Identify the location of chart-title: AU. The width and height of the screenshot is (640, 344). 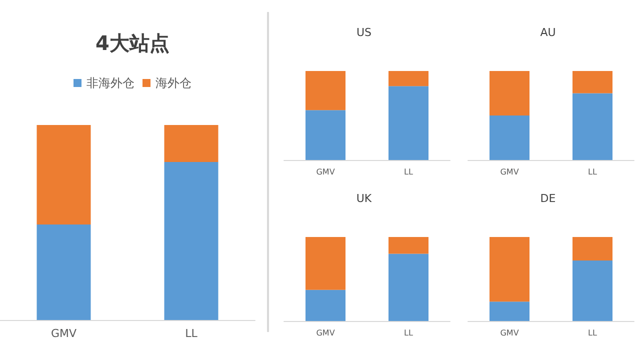
(548, 32).